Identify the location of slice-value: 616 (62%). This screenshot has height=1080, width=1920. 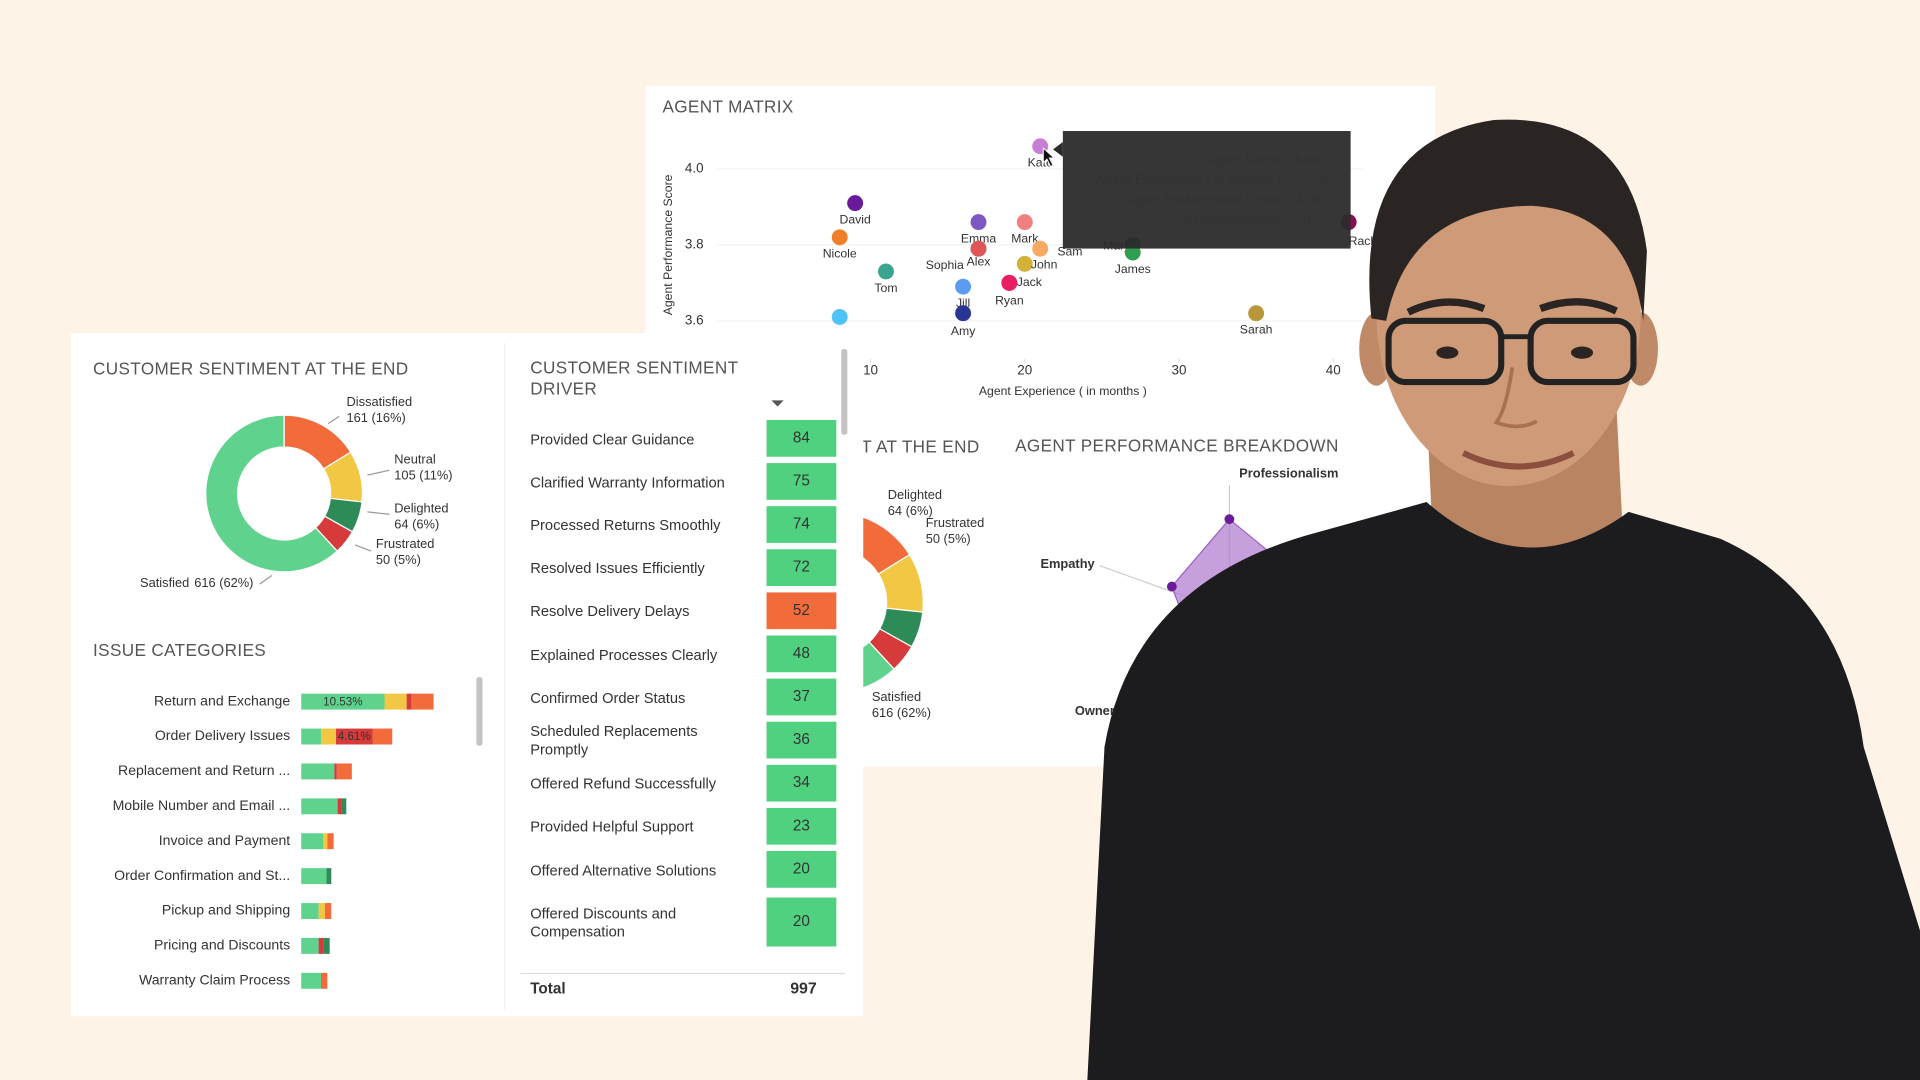
(223, 582).